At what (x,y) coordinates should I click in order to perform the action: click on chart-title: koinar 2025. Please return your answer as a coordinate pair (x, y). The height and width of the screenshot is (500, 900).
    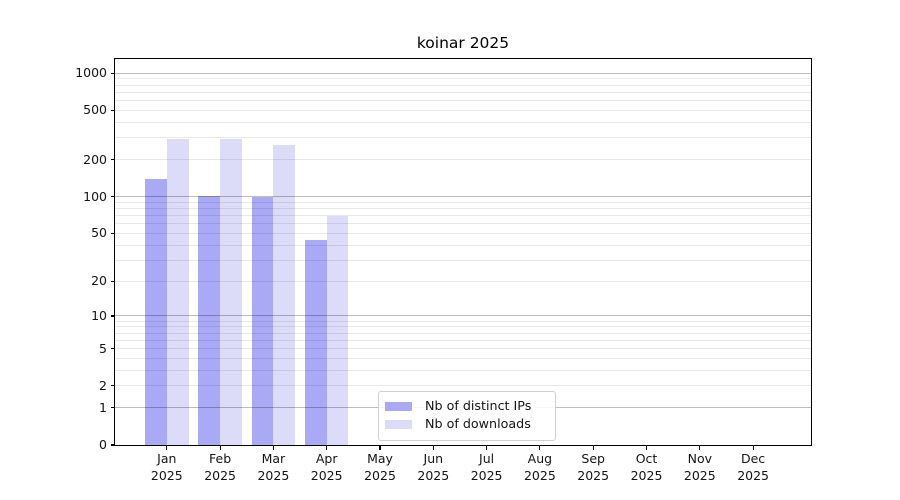
    Looking at the image, I should click on (463, 43).